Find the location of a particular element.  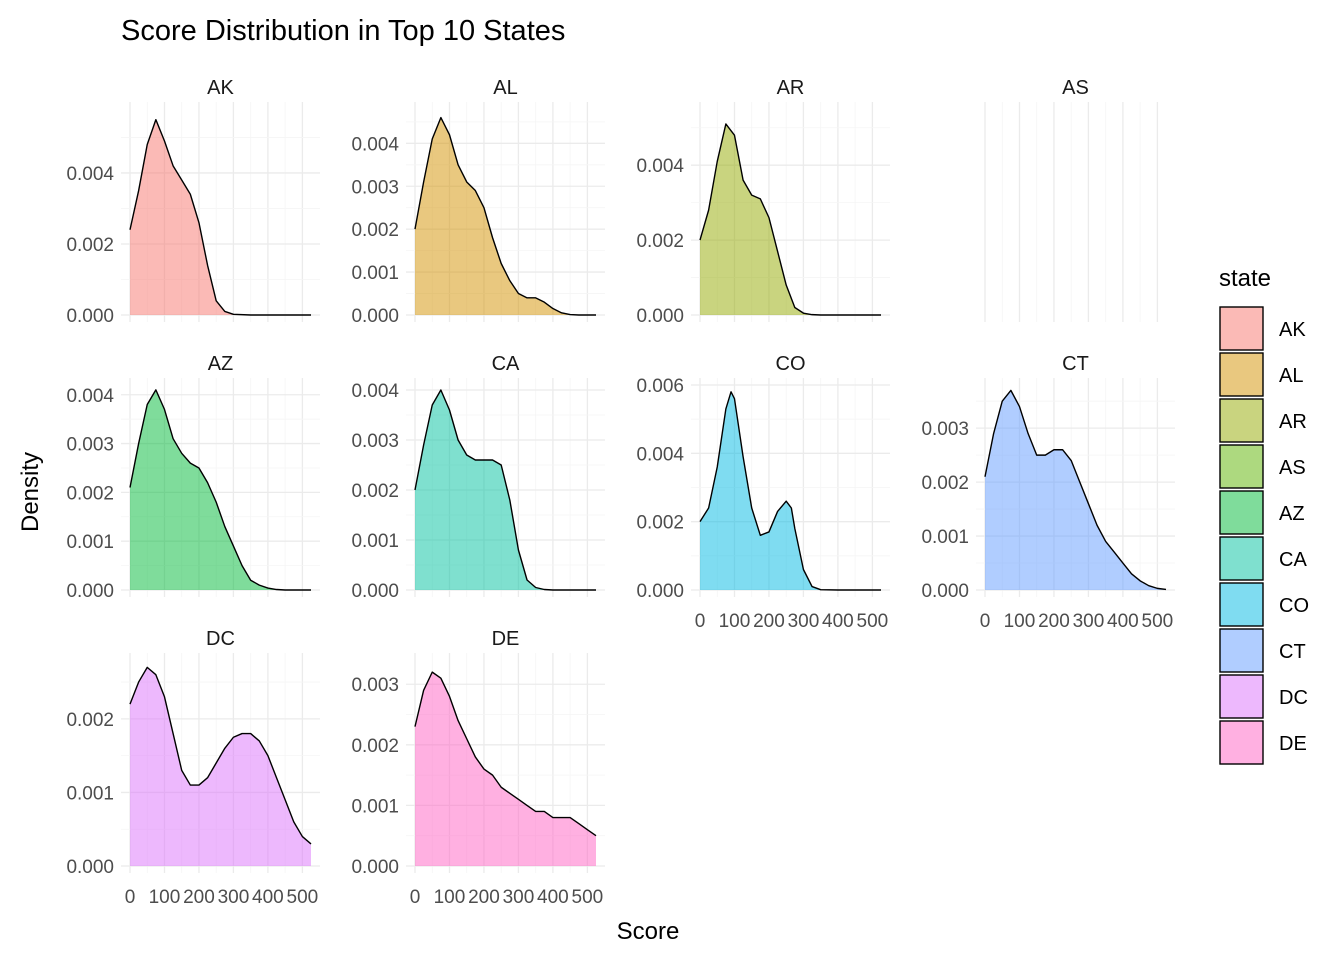

panel-de: DE 0.000 0.001 0.002 0.003 0 100 200 300 400 500 is located at coordinates (478, 768).